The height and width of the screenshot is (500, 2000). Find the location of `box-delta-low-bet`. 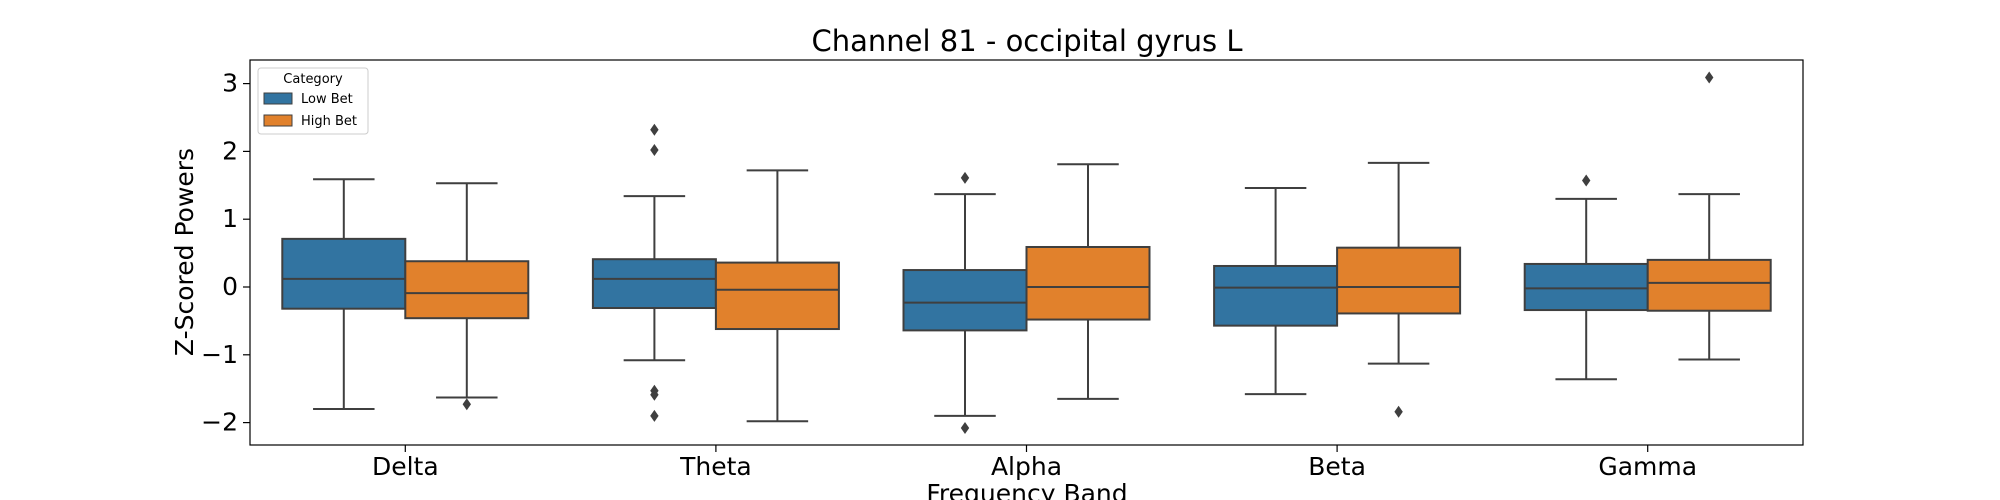

box-delta-low-bet is located at coordinates (344, 294).